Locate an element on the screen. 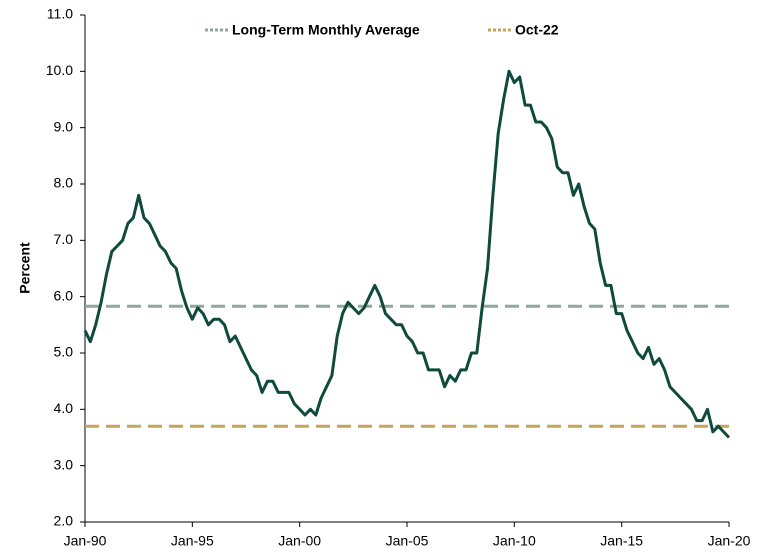 This screenshot has width=770, height=559. x-tick-label: Jan-05 is located at coordinates (407, 541).